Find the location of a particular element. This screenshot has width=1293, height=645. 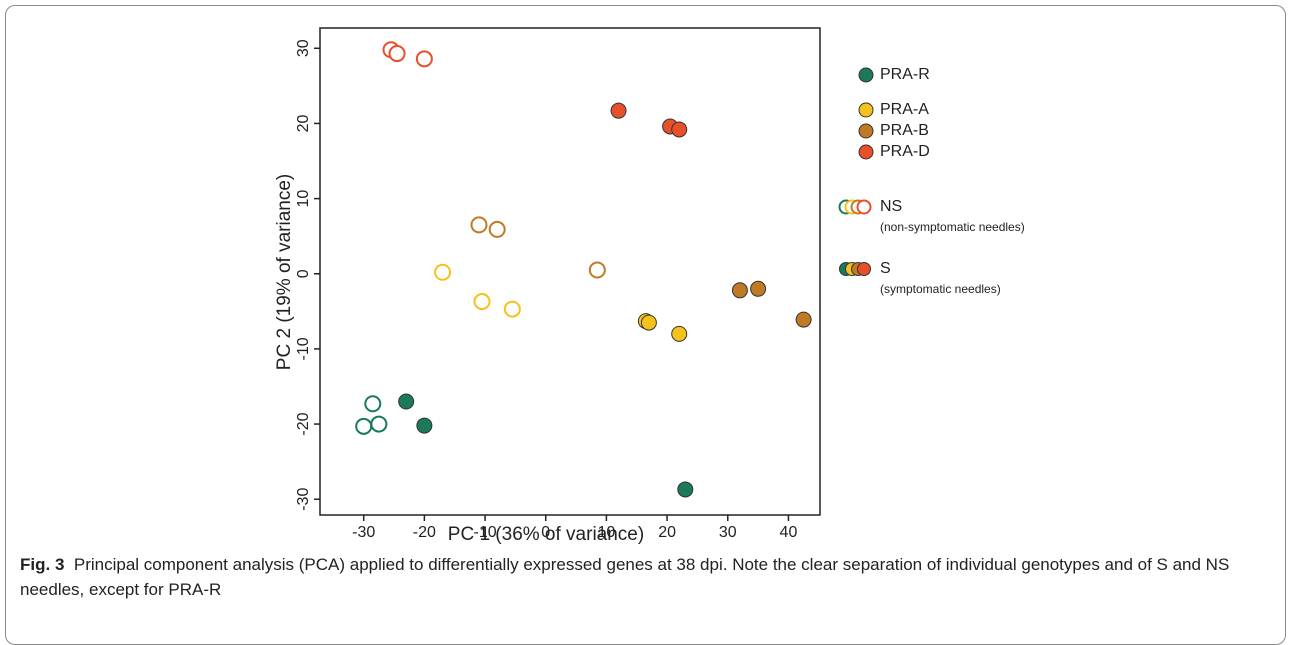

y-axis-label: PC 2 (19% of variance) is located at coordinates (284, 272).